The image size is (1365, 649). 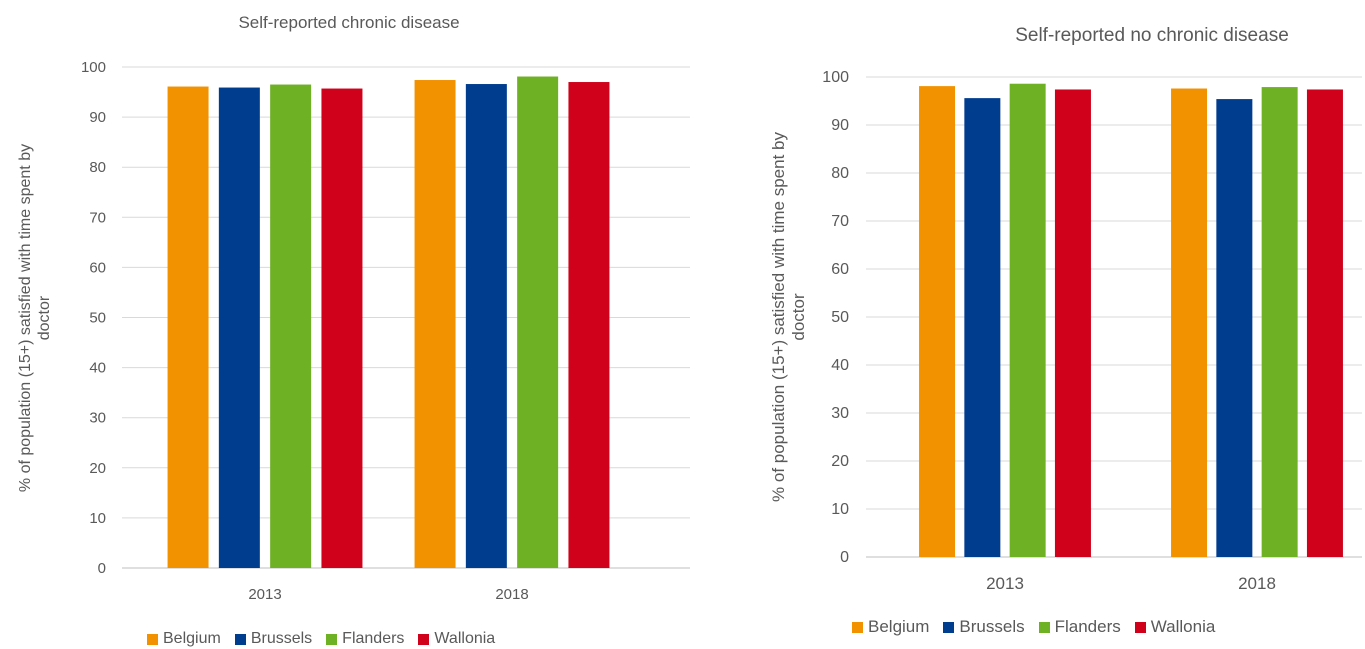 What do you see at coordinates (1033, 627) in the screenshot?
I see `legend-no-chronic-disease: Belgium Brussels Flanders Wallonia` at bounding box center [1033, 627].